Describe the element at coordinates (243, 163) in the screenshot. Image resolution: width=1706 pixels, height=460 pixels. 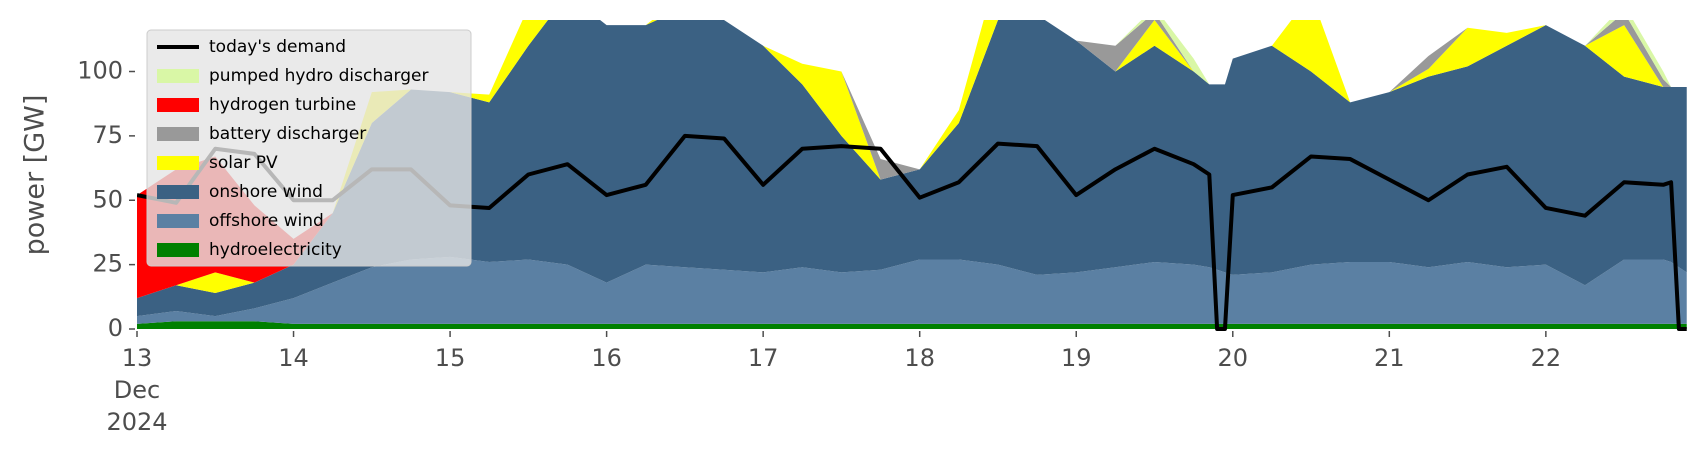
I see `legend-label: solar PV` at that location.